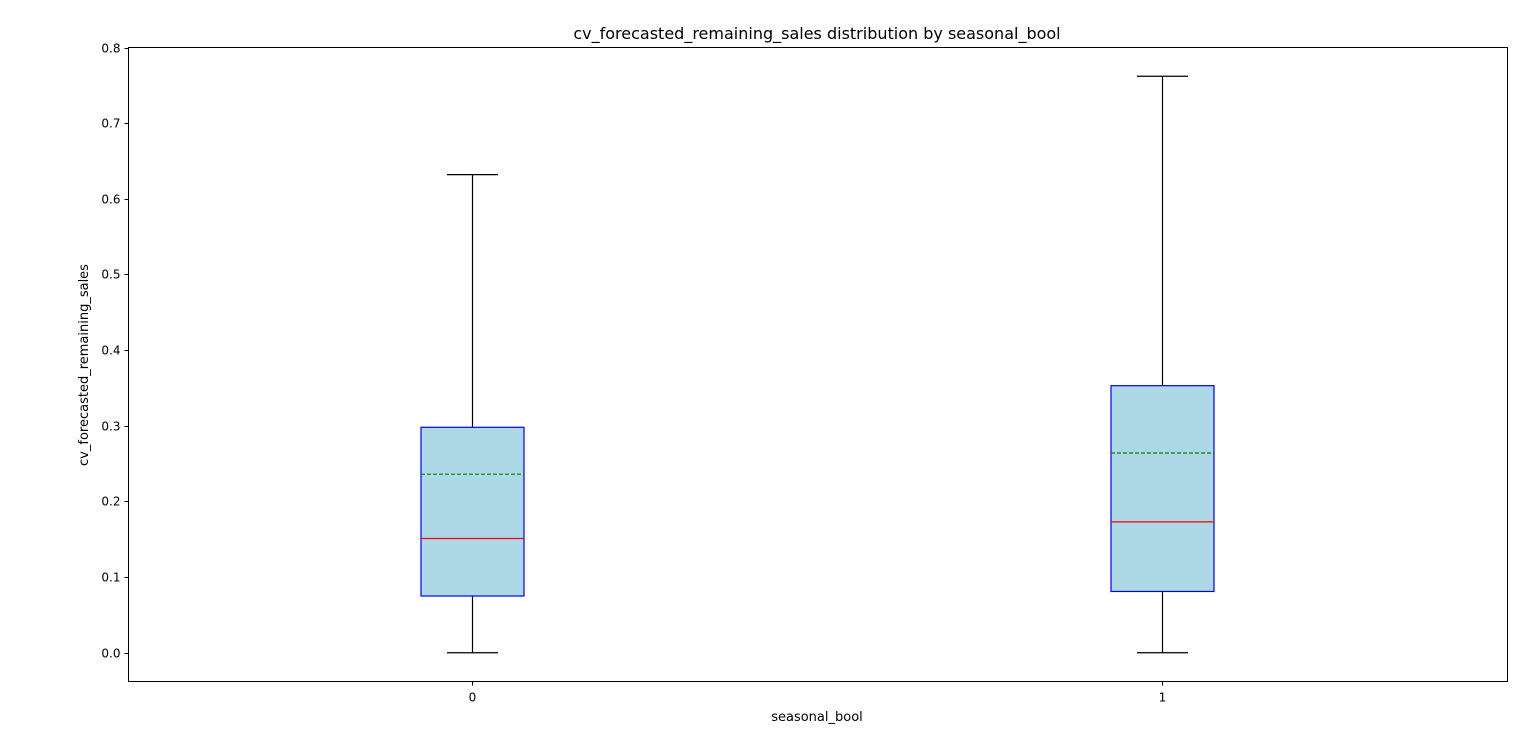 This screenshot has width=1536, height=754. I want to click on y-tick-label: 0.4, so click(110, 351).